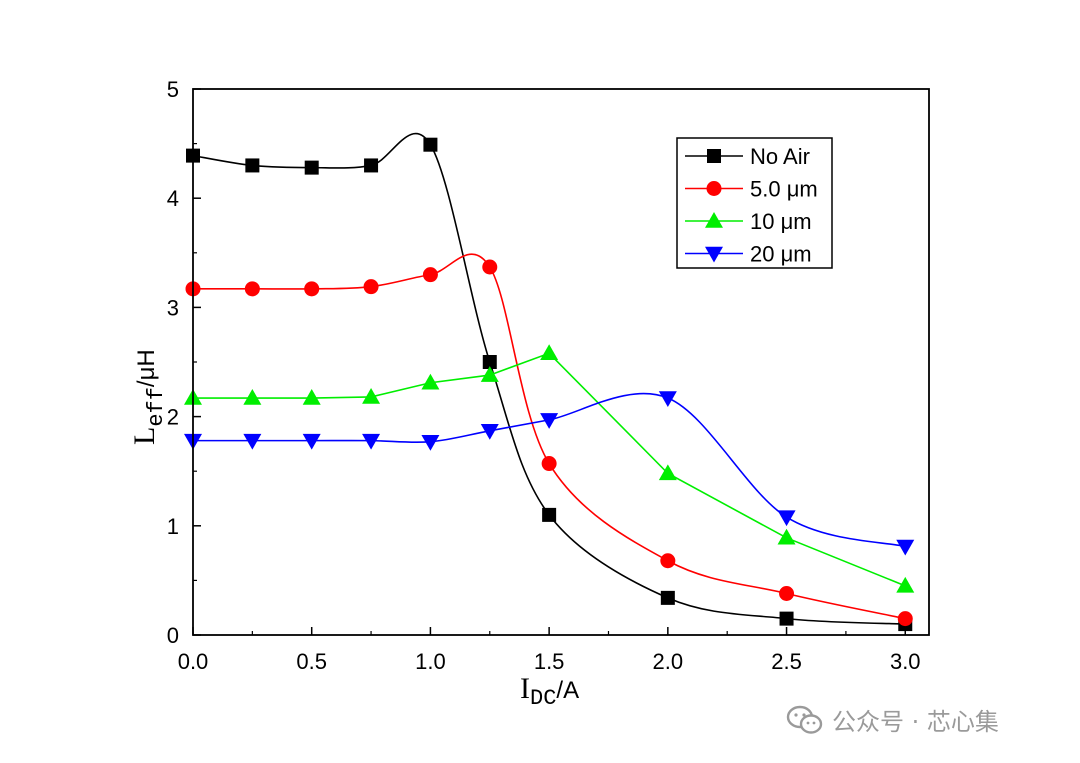 This screenshot has height=763, width=1080. I want to click on x-tick-label: 0.0, so click(193, 661).